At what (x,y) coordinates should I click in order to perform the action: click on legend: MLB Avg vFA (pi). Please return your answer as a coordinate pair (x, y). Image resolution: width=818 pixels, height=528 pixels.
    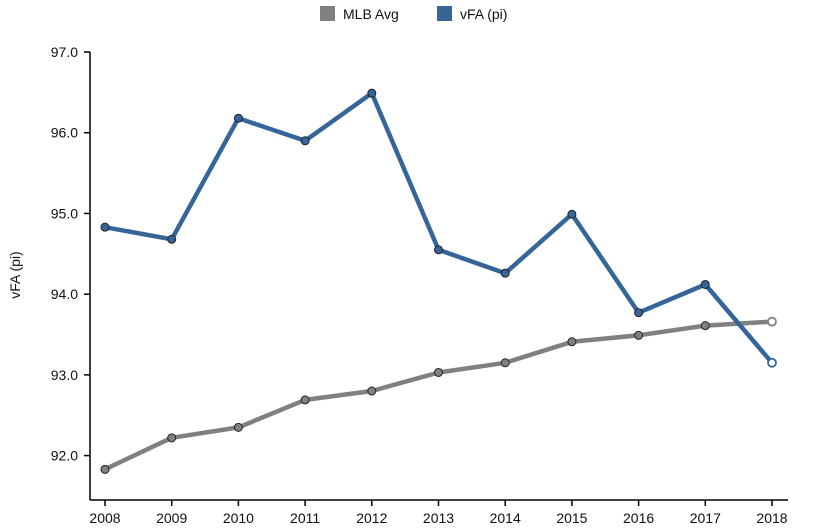
    Looking at the image, I should click on (413, 14).